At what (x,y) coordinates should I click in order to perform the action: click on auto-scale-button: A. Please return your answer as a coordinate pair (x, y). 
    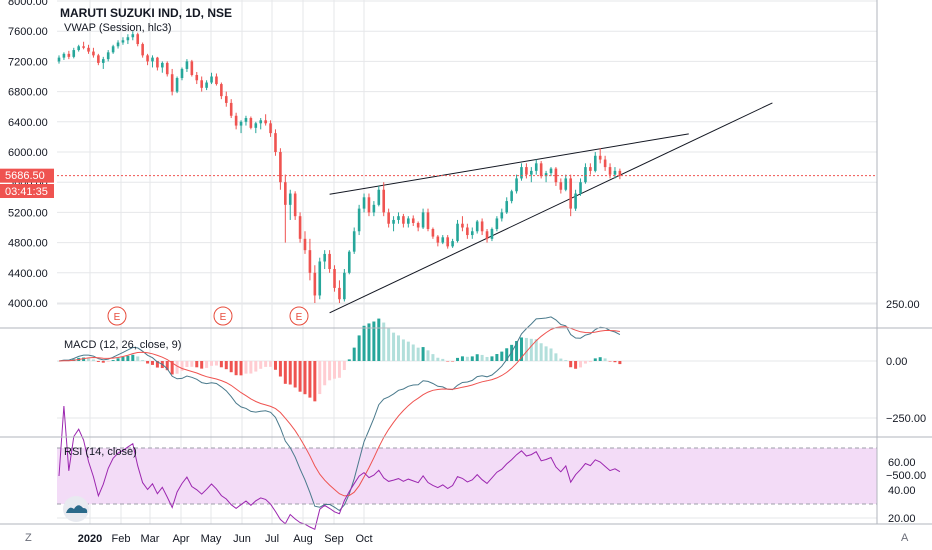
    Looking at the image, I should click on (905, 538).